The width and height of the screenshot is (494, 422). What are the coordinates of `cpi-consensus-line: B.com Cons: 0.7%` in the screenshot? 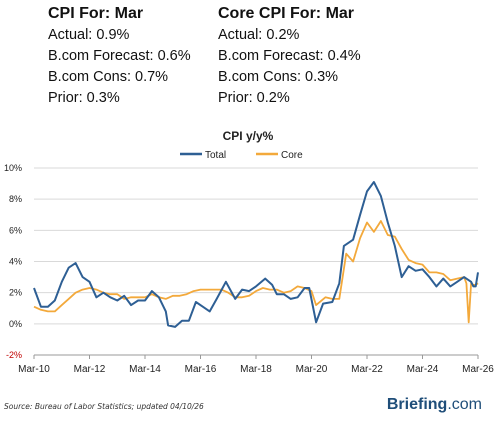 It's located at (108, 77).